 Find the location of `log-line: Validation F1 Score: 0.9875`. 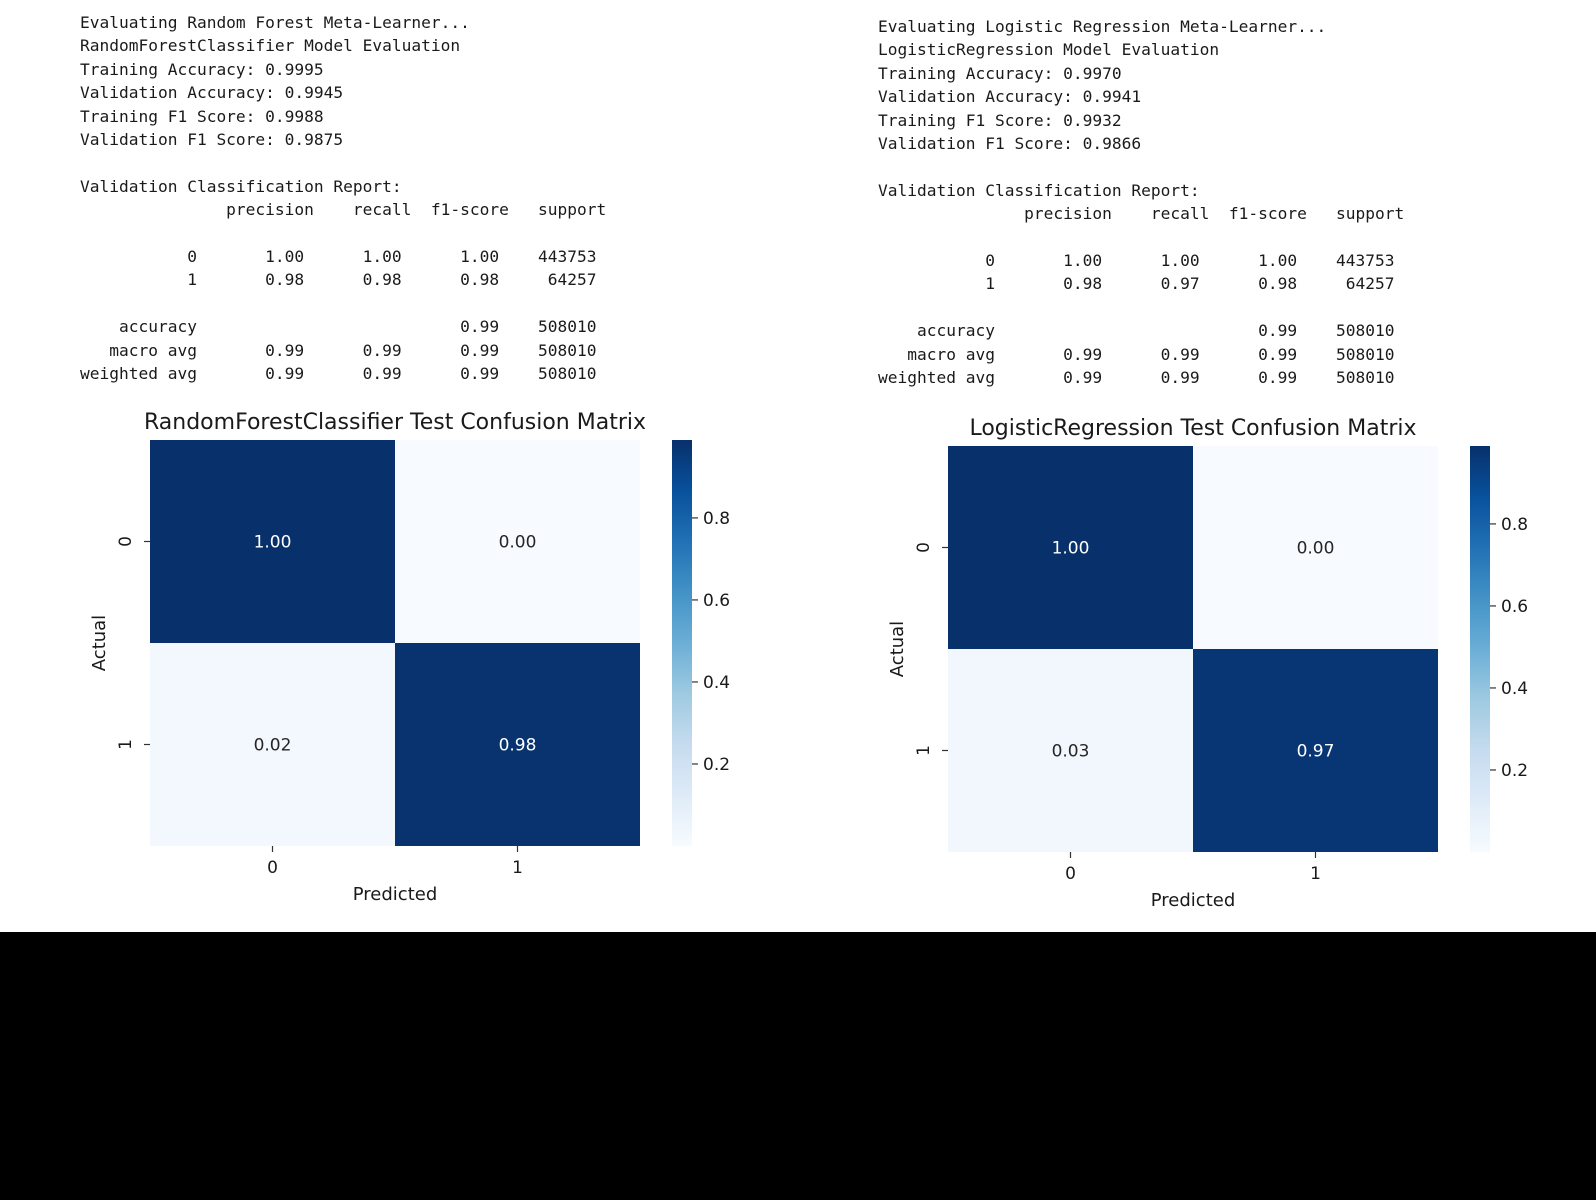

log-line: Validation F1 Score: 0.9875 is located at coordinates (212, 140).